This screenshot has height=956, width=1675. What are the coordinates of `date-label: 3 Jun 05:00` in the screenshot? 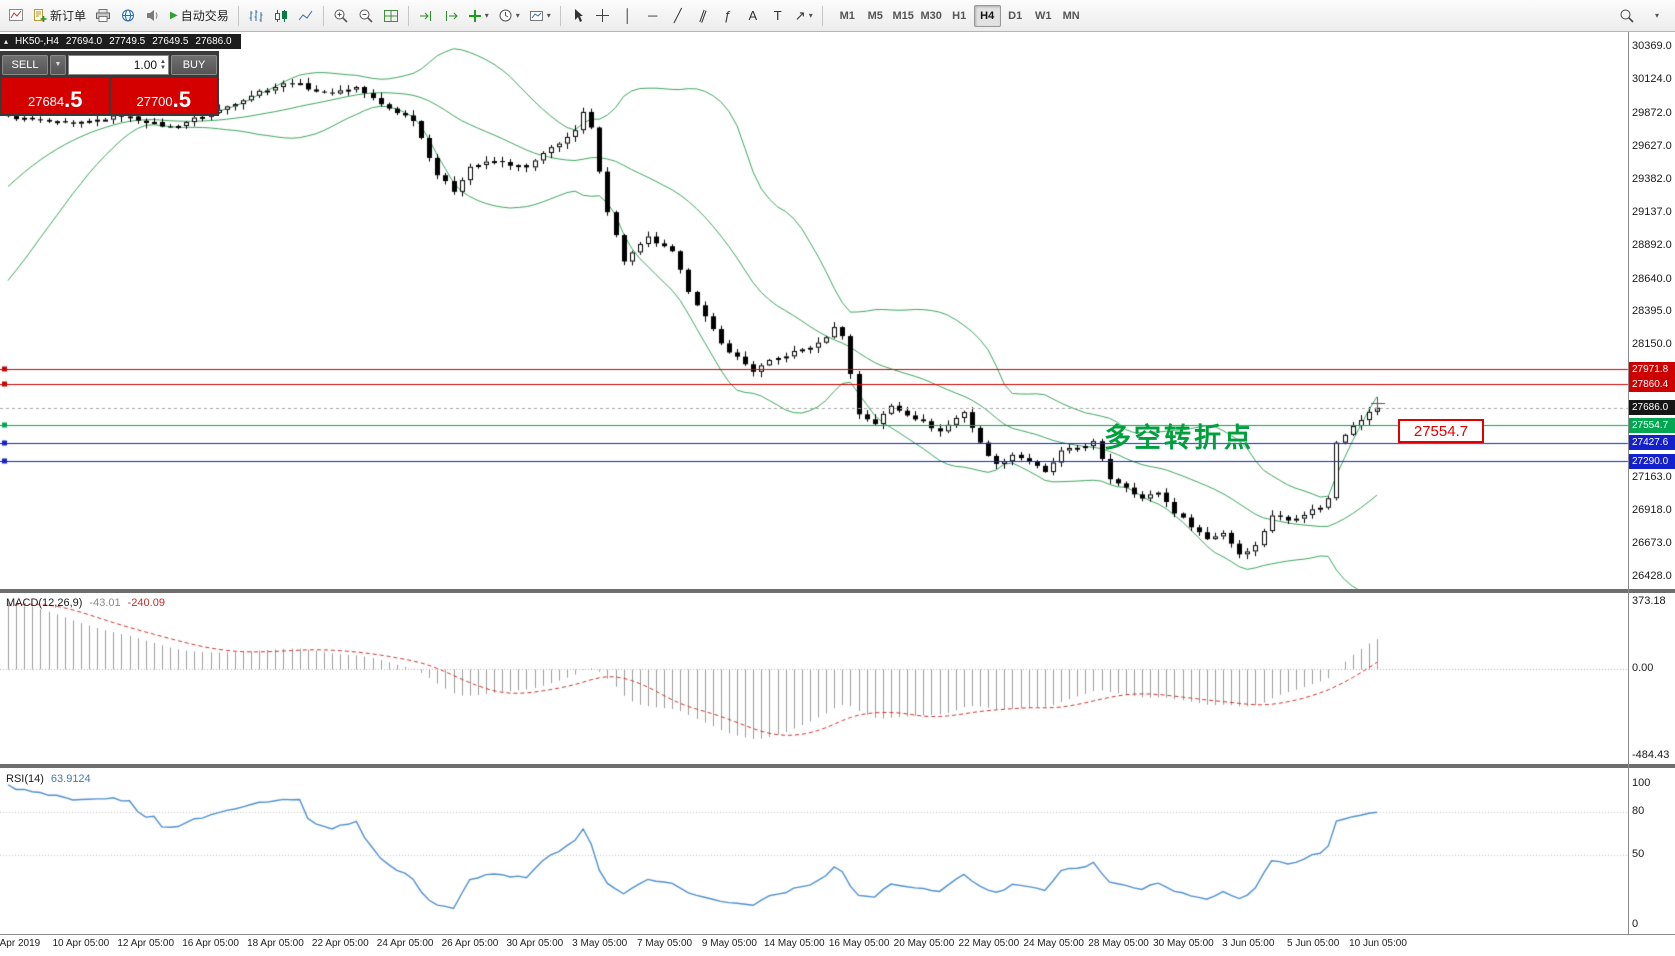 It's located at (1248, 943).